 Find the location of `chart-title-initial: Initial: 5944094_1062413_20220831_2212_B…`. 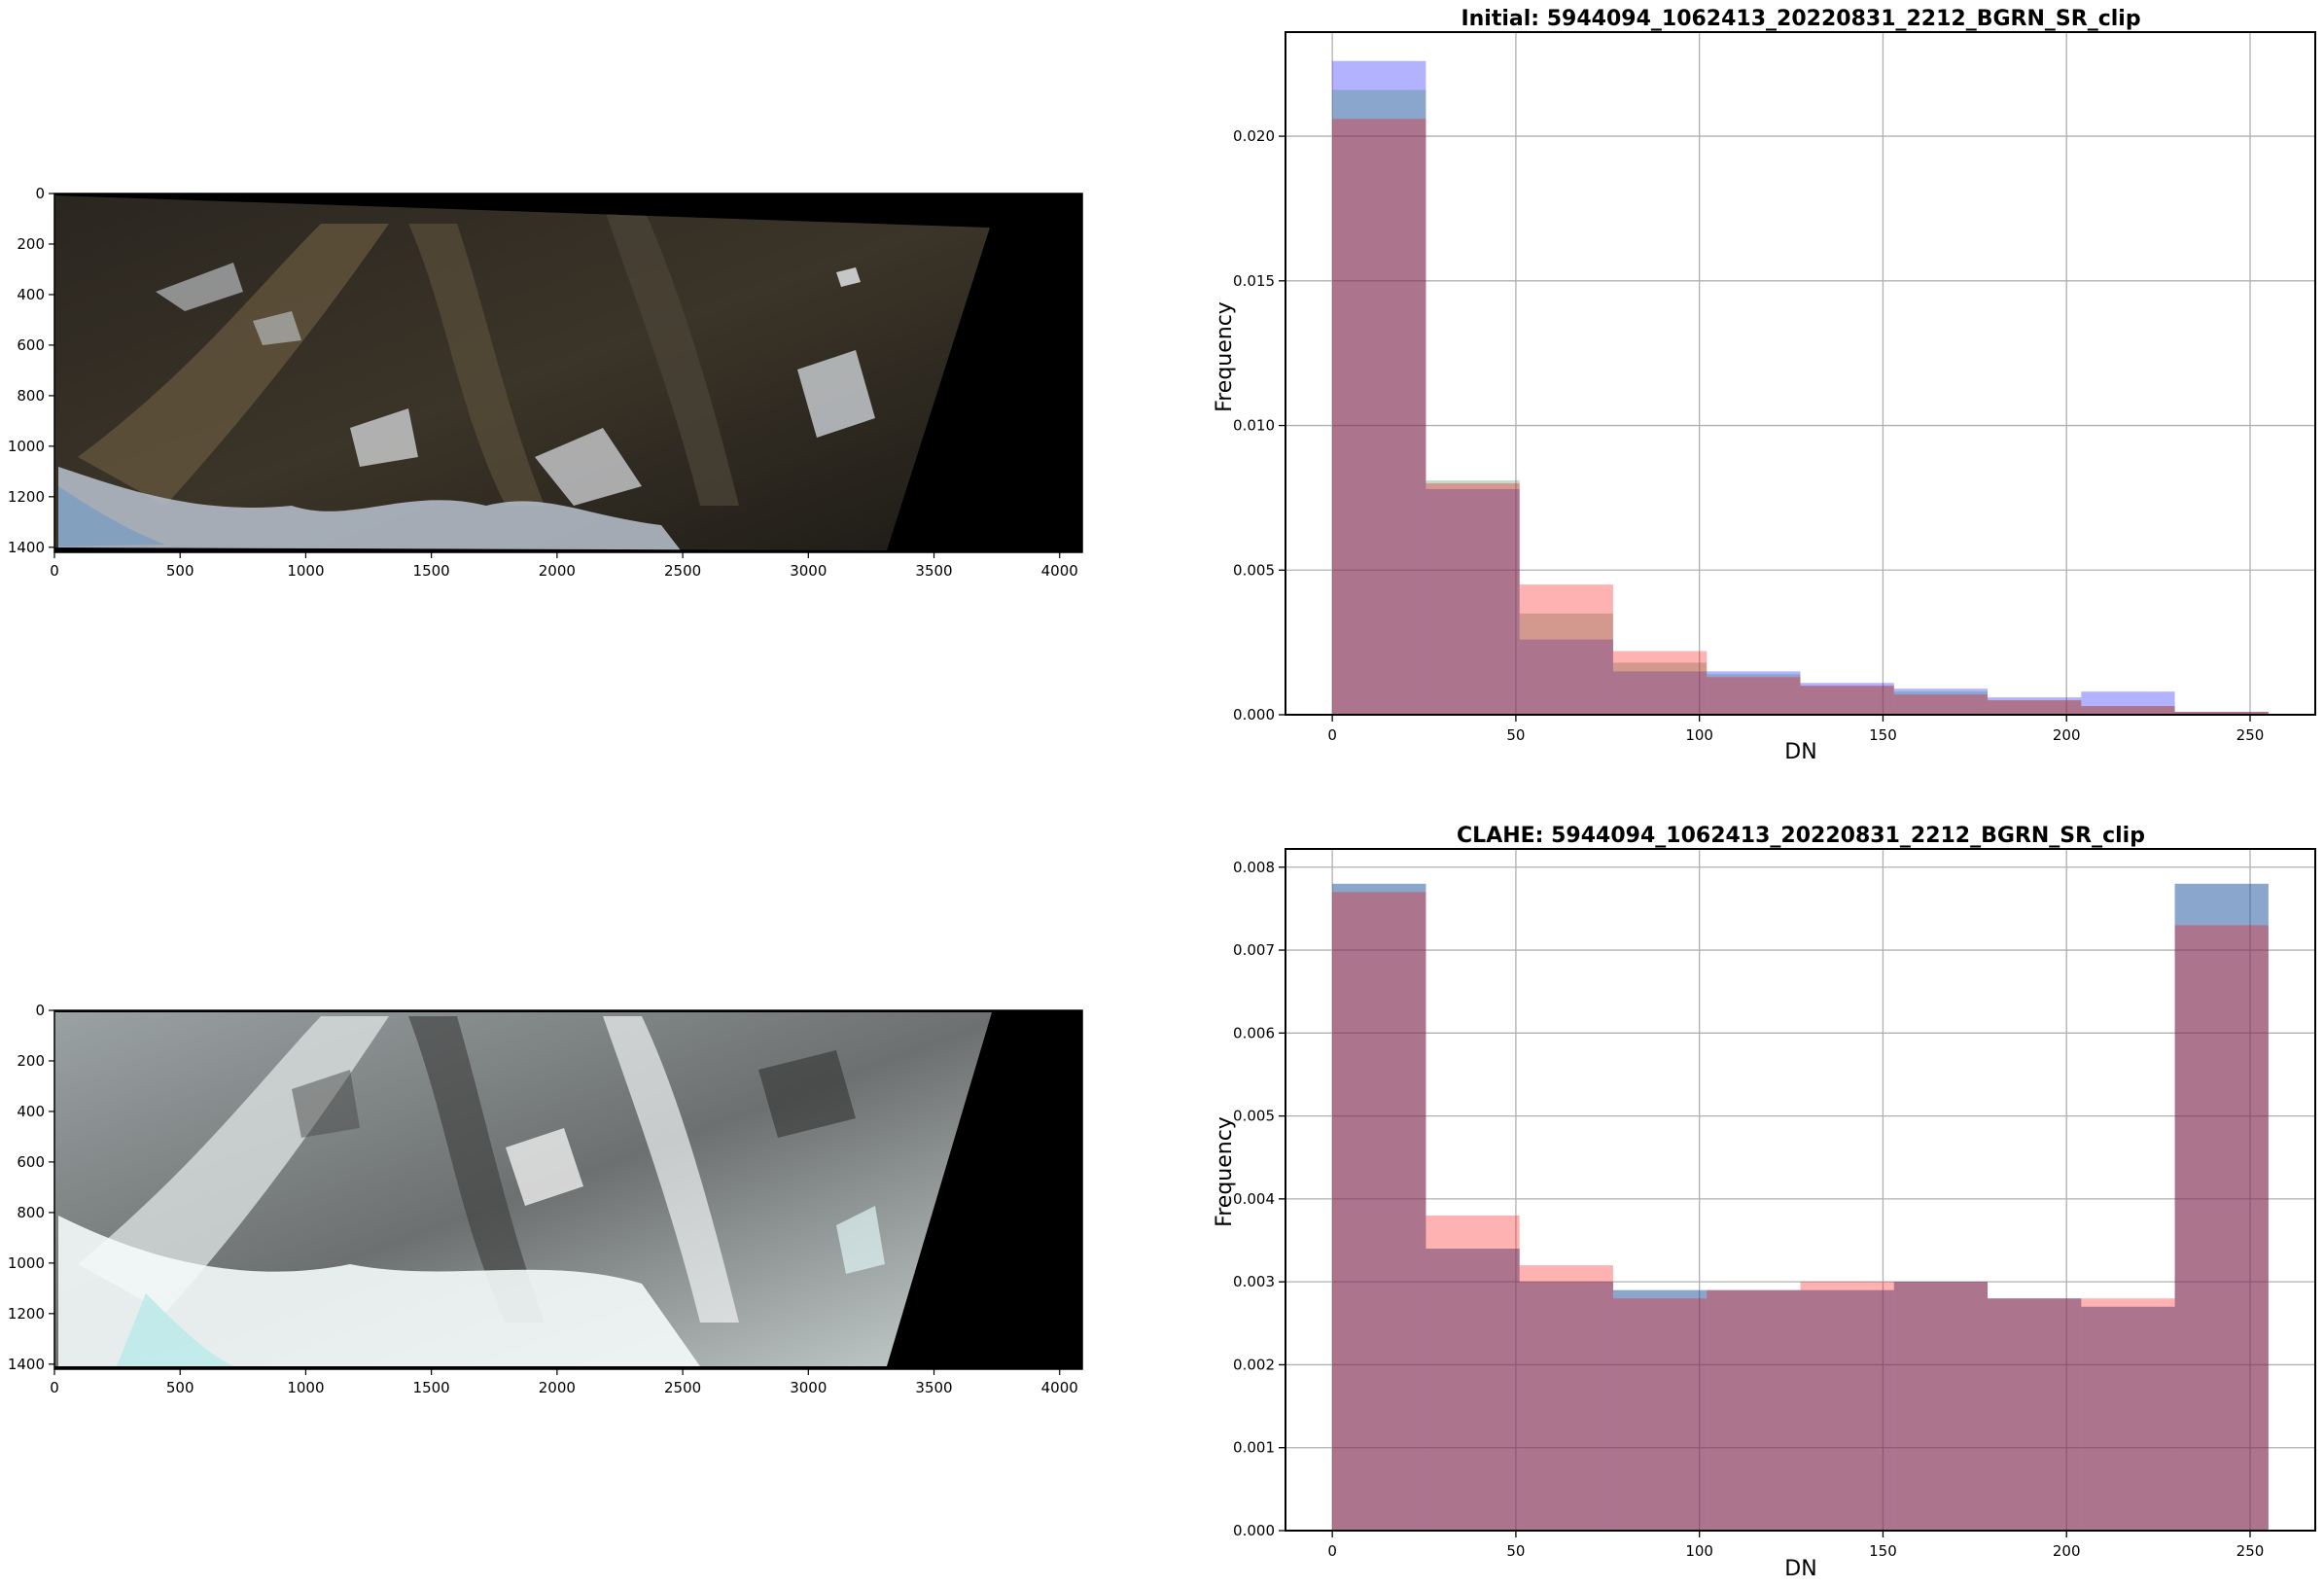

chart-title-initial: Initial: 5944094_1062413_20220831_2212_B… is located at coordinates (1801, 19).